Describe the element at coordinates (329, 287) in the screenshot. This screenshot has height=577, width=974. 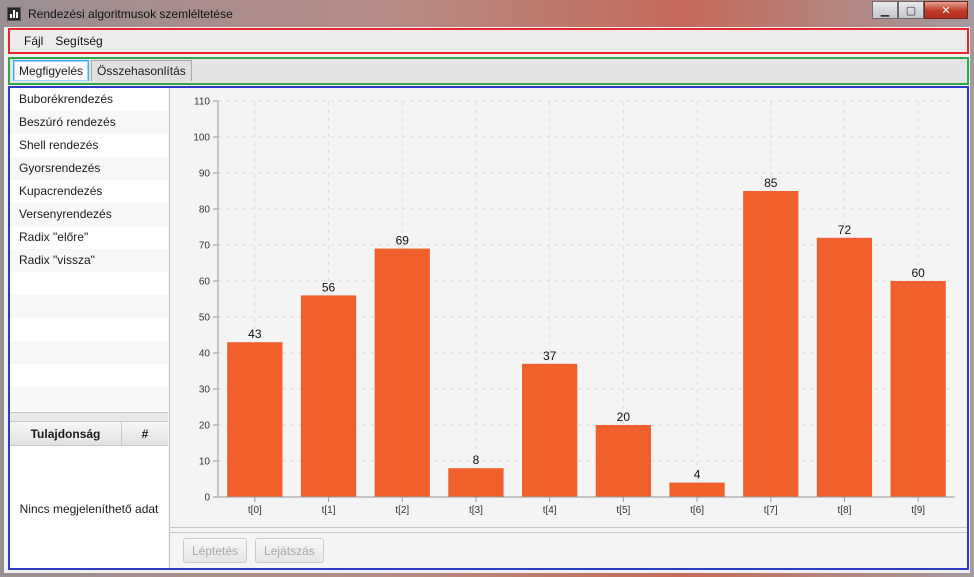
I see `data-label: 56` at that location.